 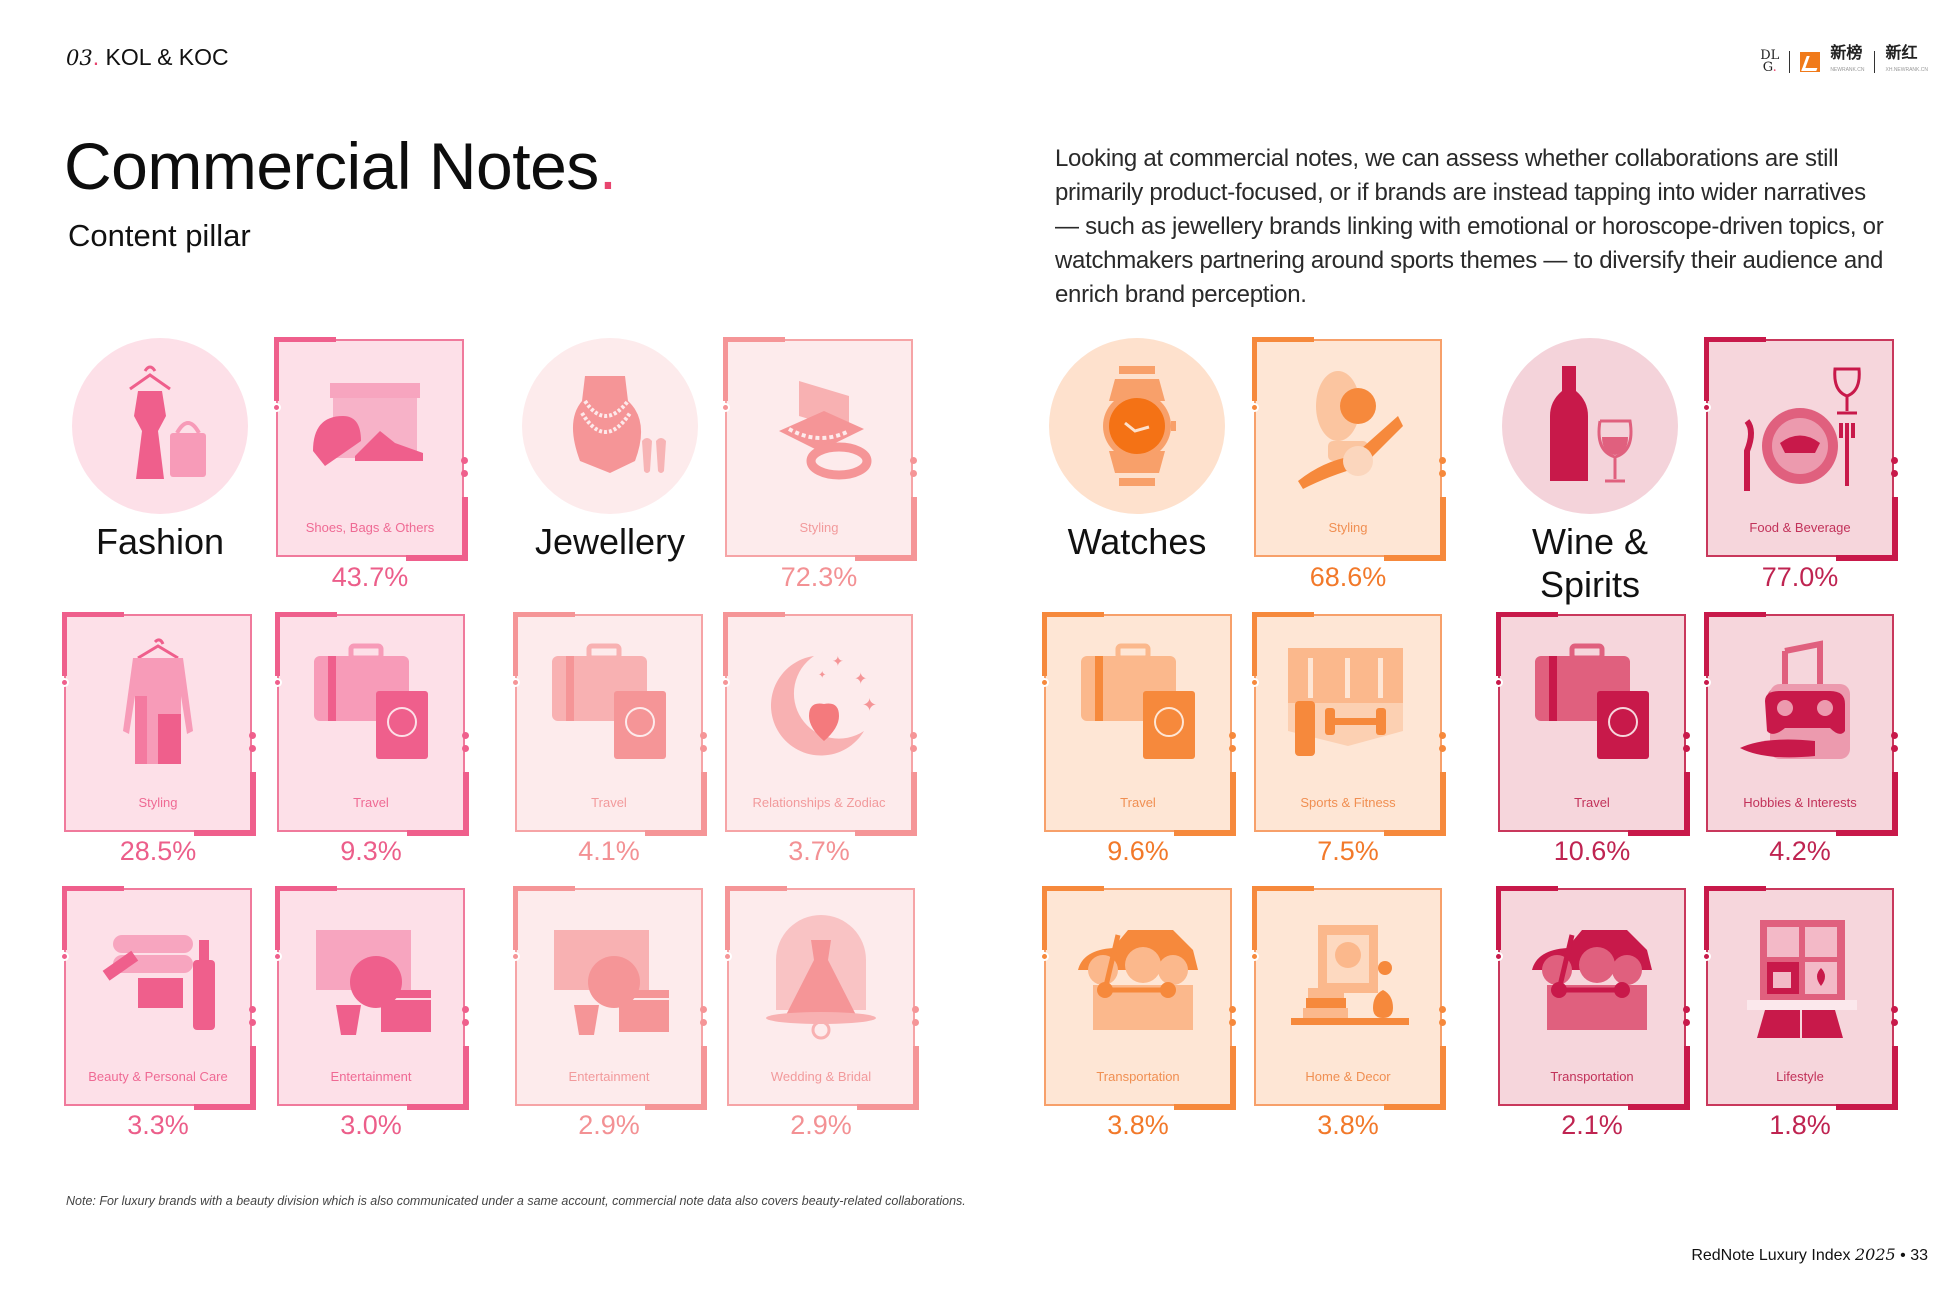 What do you see at coordinates (609, 851) in the screenshot?
I see `pillar-value: 4.1%` at bounding box center [609, 851].